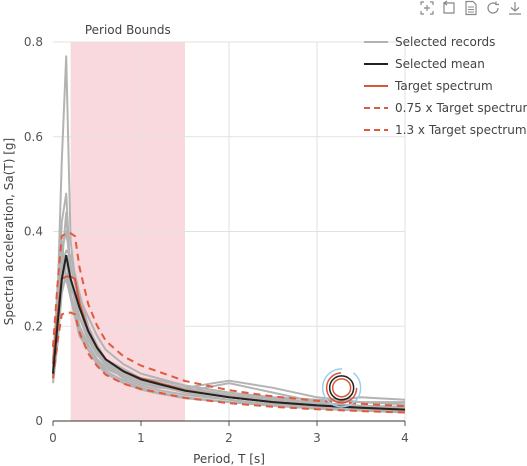  I want to click on y-axis-label: Spectral acceleration, Sa(T) [g], so click(9, 231).